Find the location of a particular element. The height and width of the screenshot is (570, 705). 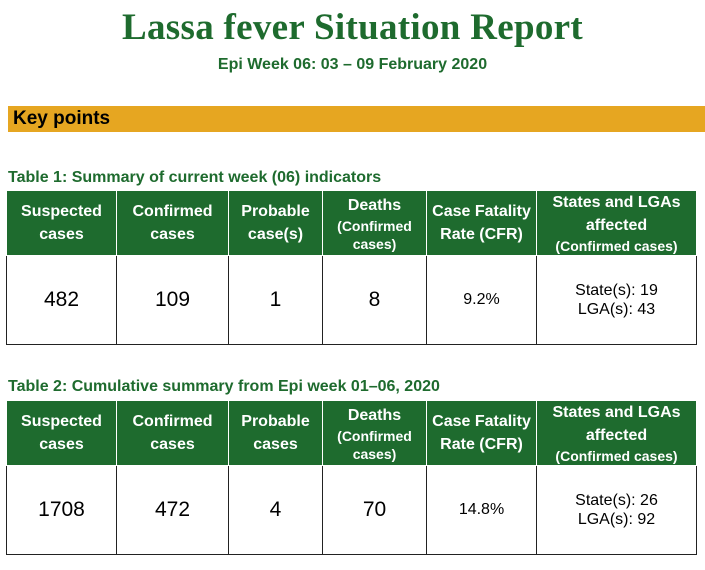

t2-states: State(s): 26 is located at coordinates (616, 500).